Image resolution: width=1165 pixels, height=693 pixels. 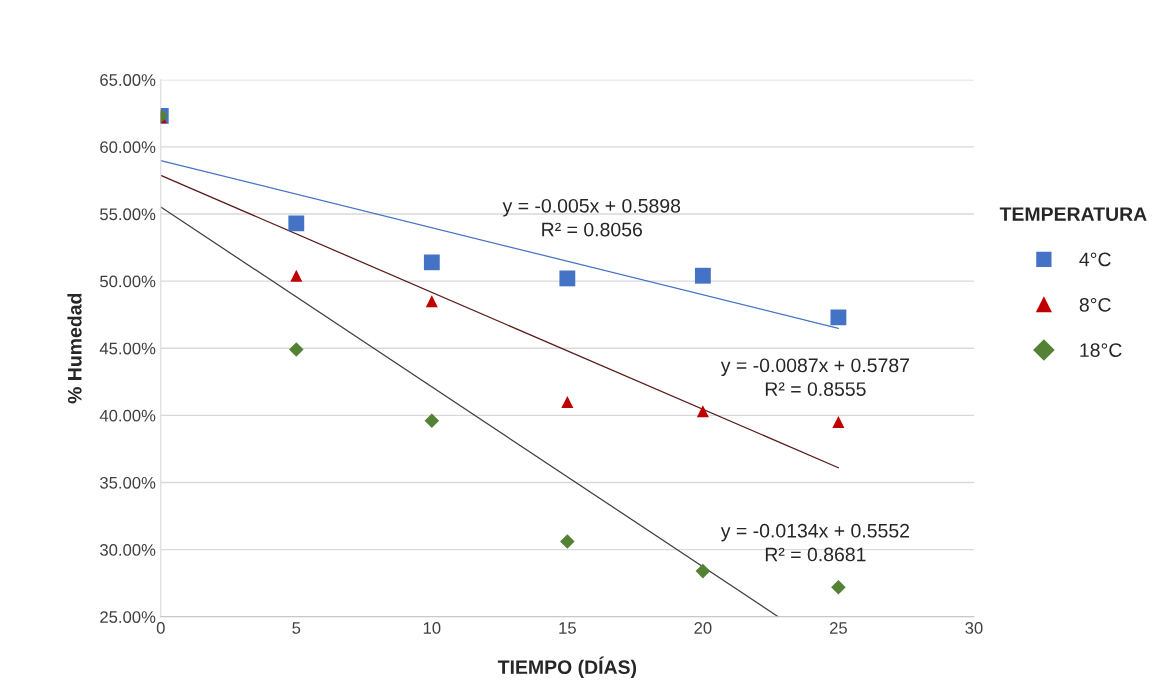 What do you see at coordinates (814, 377) in the screenshot?
I see `annotation: y = -0.0087x + 0.5787 R² = 0.8555` at bounding box center [814, 377].